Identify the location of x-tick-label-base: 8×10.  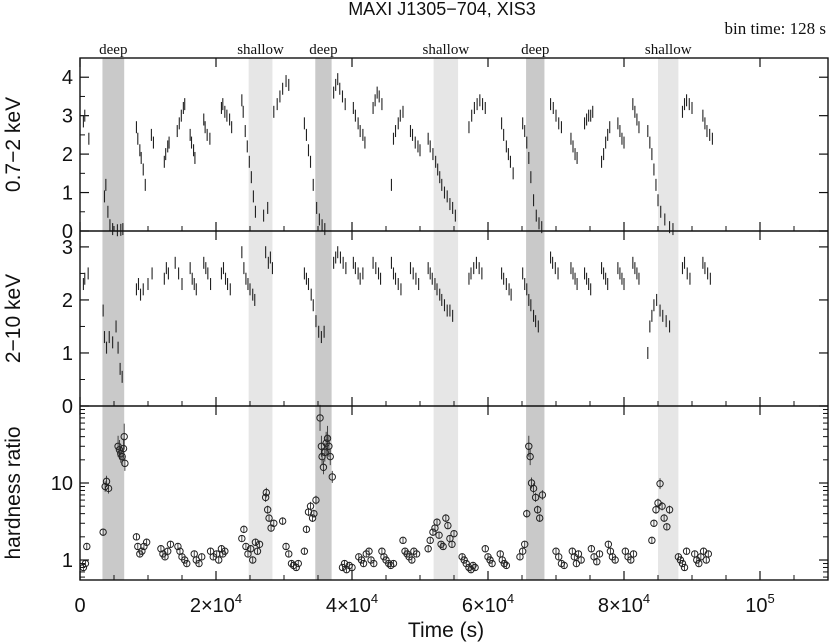
(620, 606).